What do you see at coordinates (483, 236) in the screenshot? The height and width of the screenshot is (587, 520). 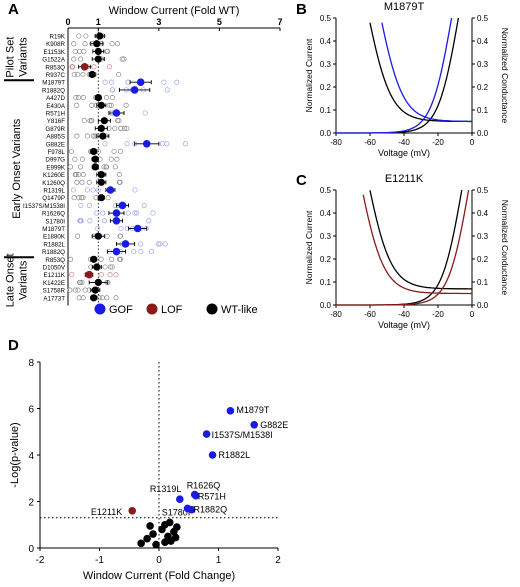 I see `panel-c-ytick-label-right: 0.3` at bounding box center [483, 236].